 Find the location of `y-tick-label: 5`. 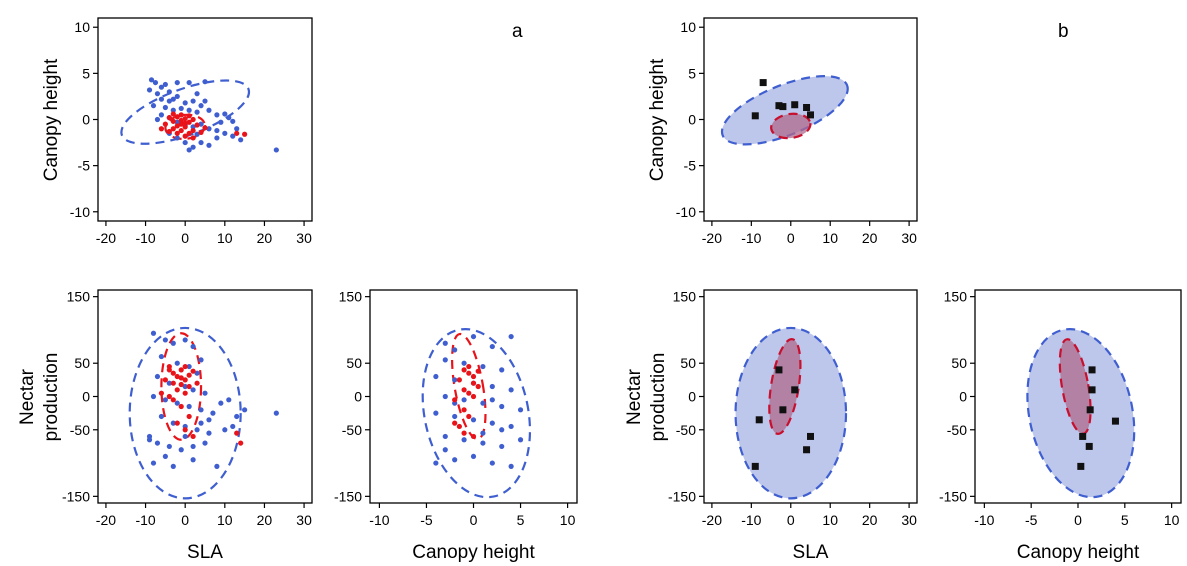

y-tick-label: 5 is located at coordinates (692, 73).